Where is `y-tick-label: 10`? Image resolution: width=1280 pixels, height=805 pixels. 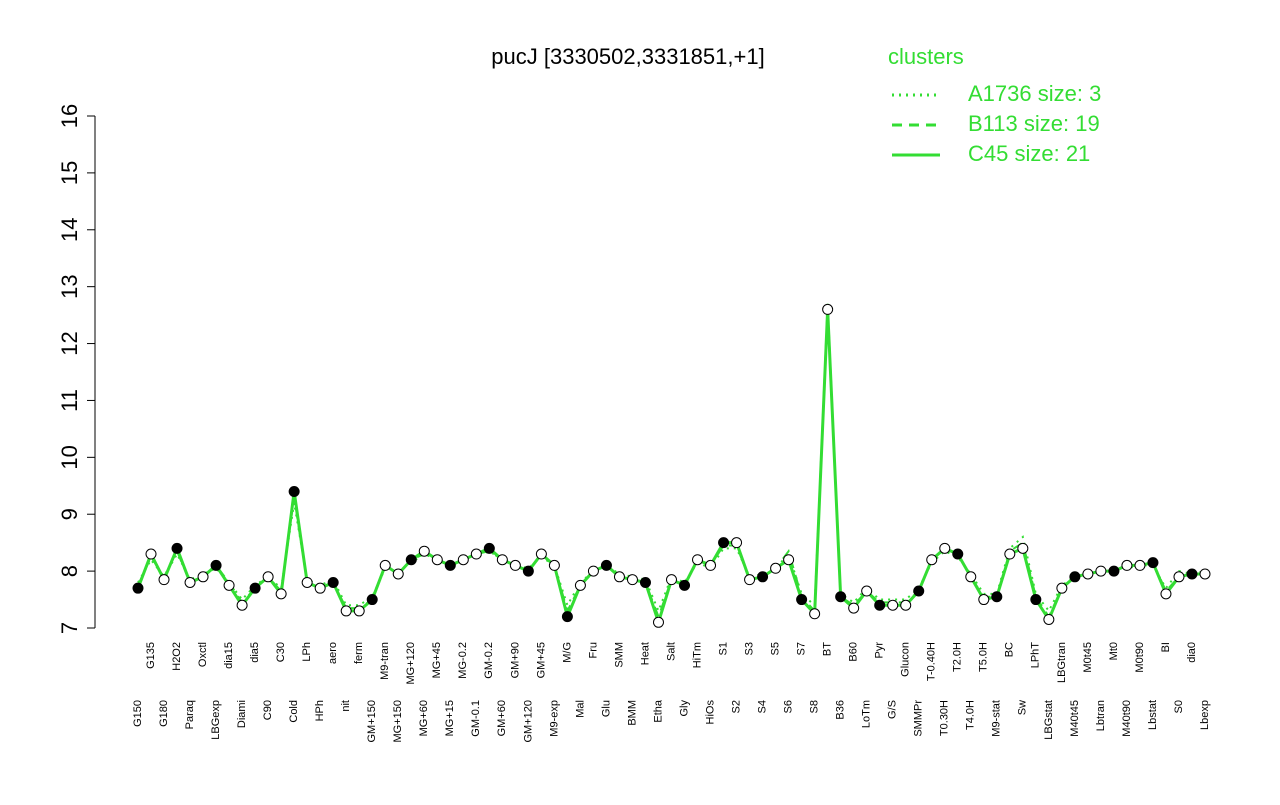 y-tick-label: 10 is located at coordinates (69, 457).